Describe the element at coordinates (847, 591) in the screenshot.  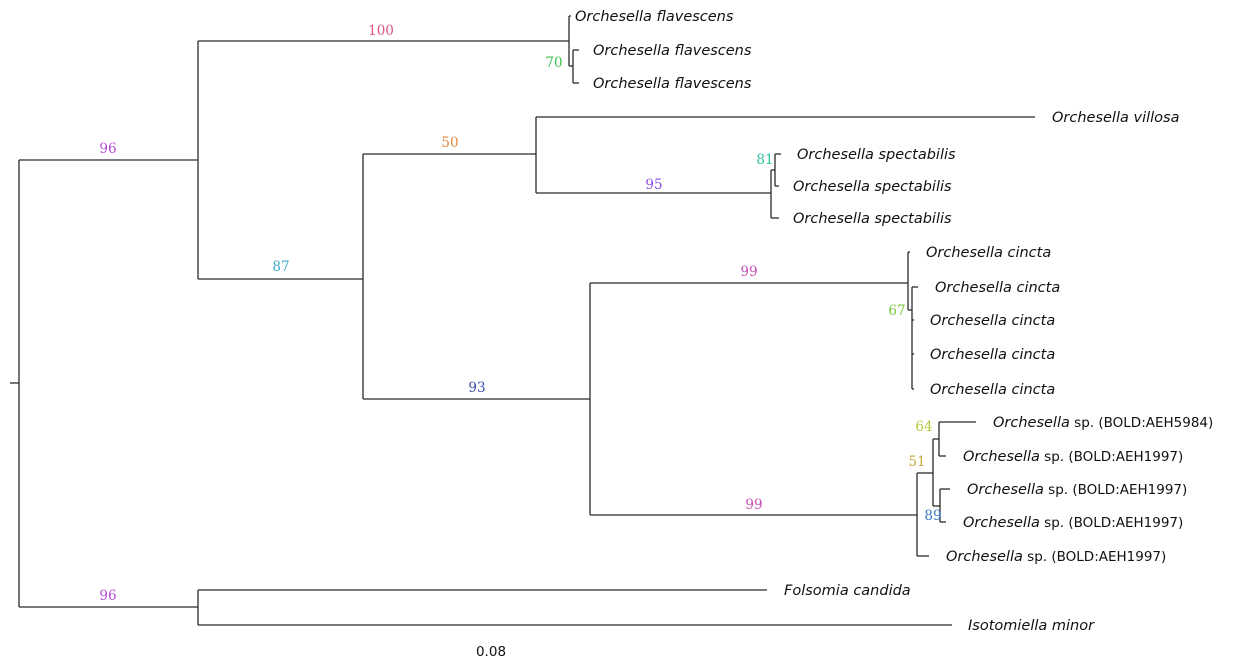
I see `taxon-label: Folsomia candida` at that location.